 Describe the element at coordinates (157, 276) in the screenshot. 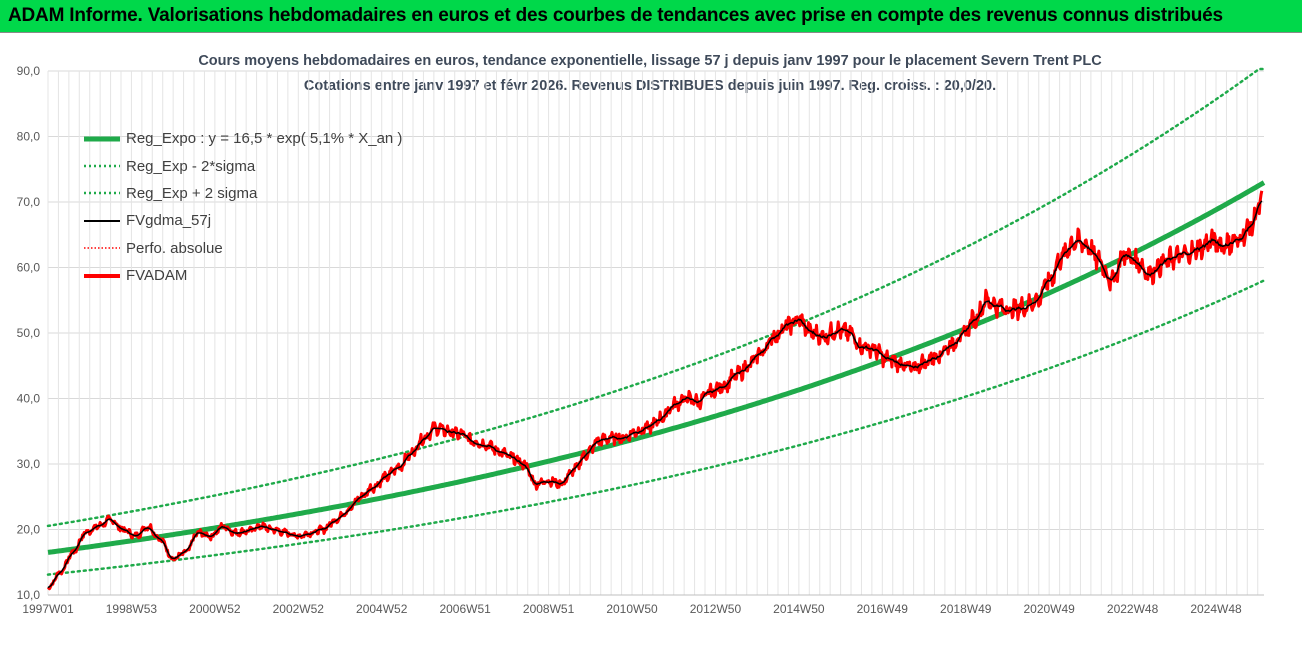

I see `legend-label-fvadam: FVADAM` at that location.